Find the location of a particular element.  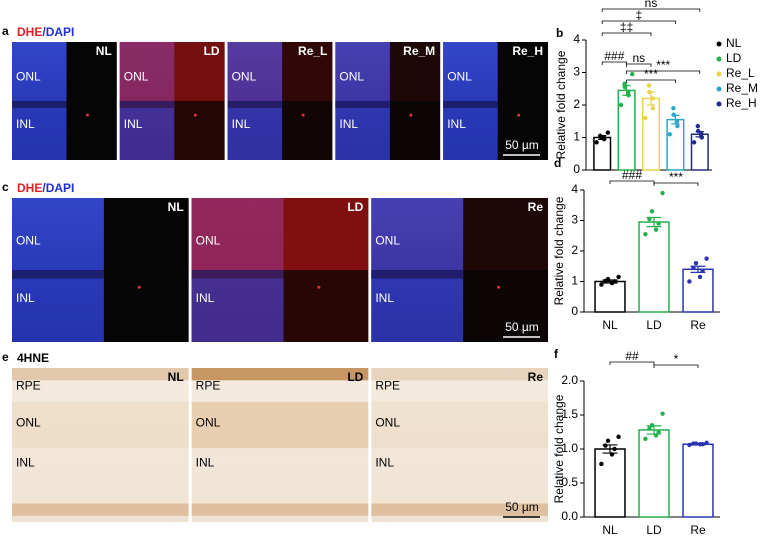

y-tick-label: 4 is located at coordinates (574, 189).